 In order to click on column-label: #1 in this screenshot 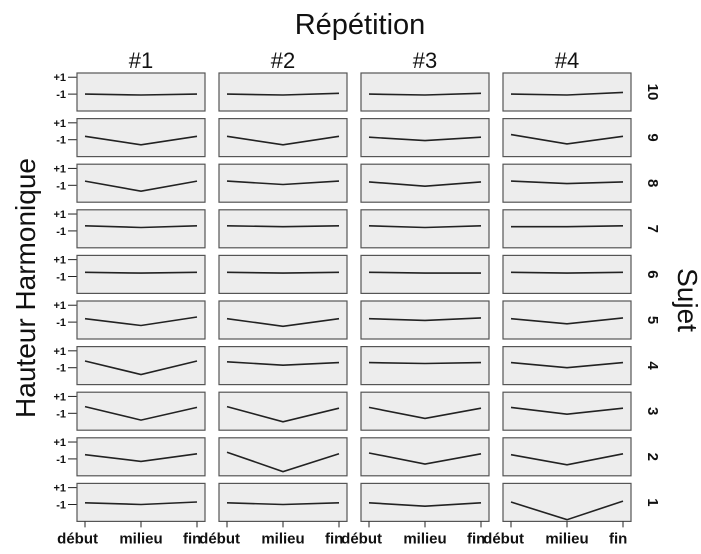, I will do `click(141, 60)`.